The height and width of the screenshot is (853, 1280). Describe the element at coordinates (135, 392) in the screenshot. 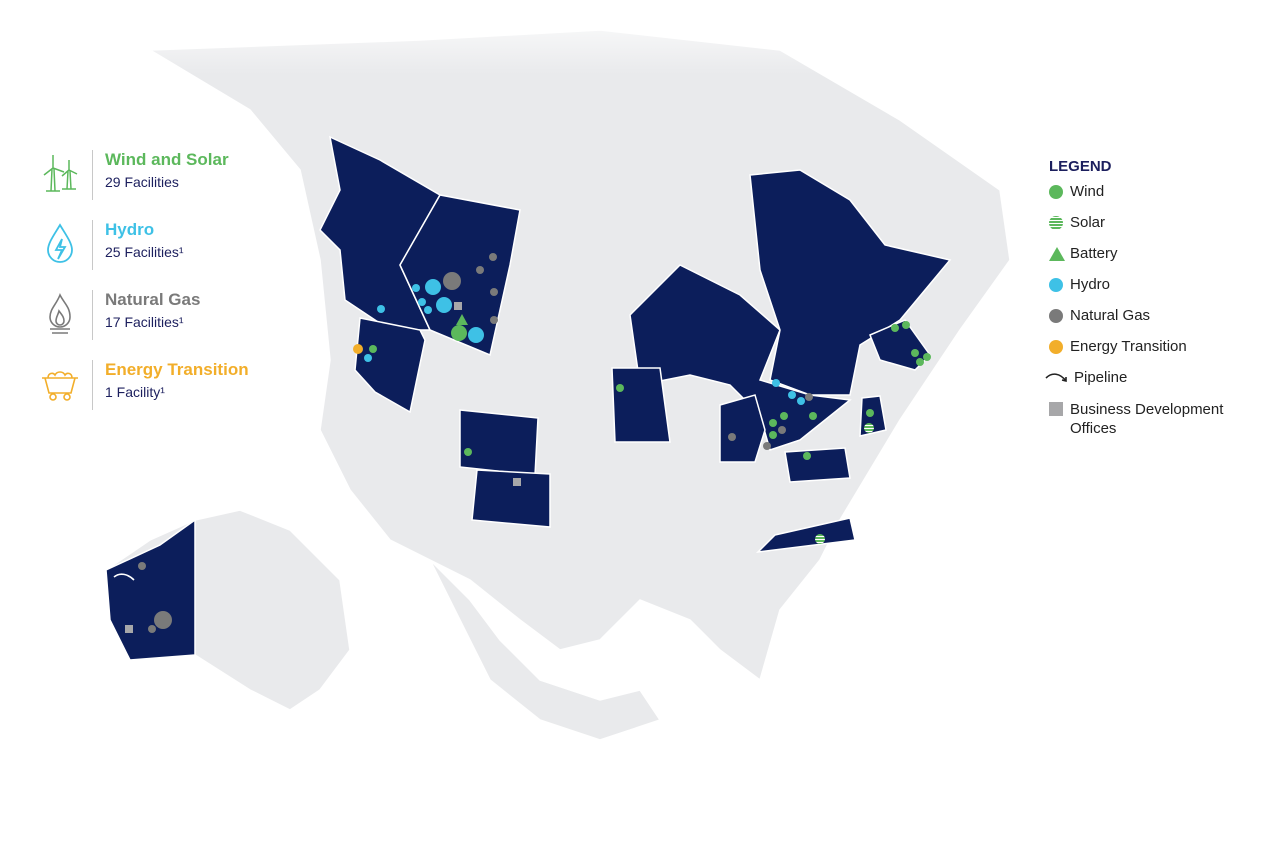

I see `category-count: 1 Facility¹` at that location.